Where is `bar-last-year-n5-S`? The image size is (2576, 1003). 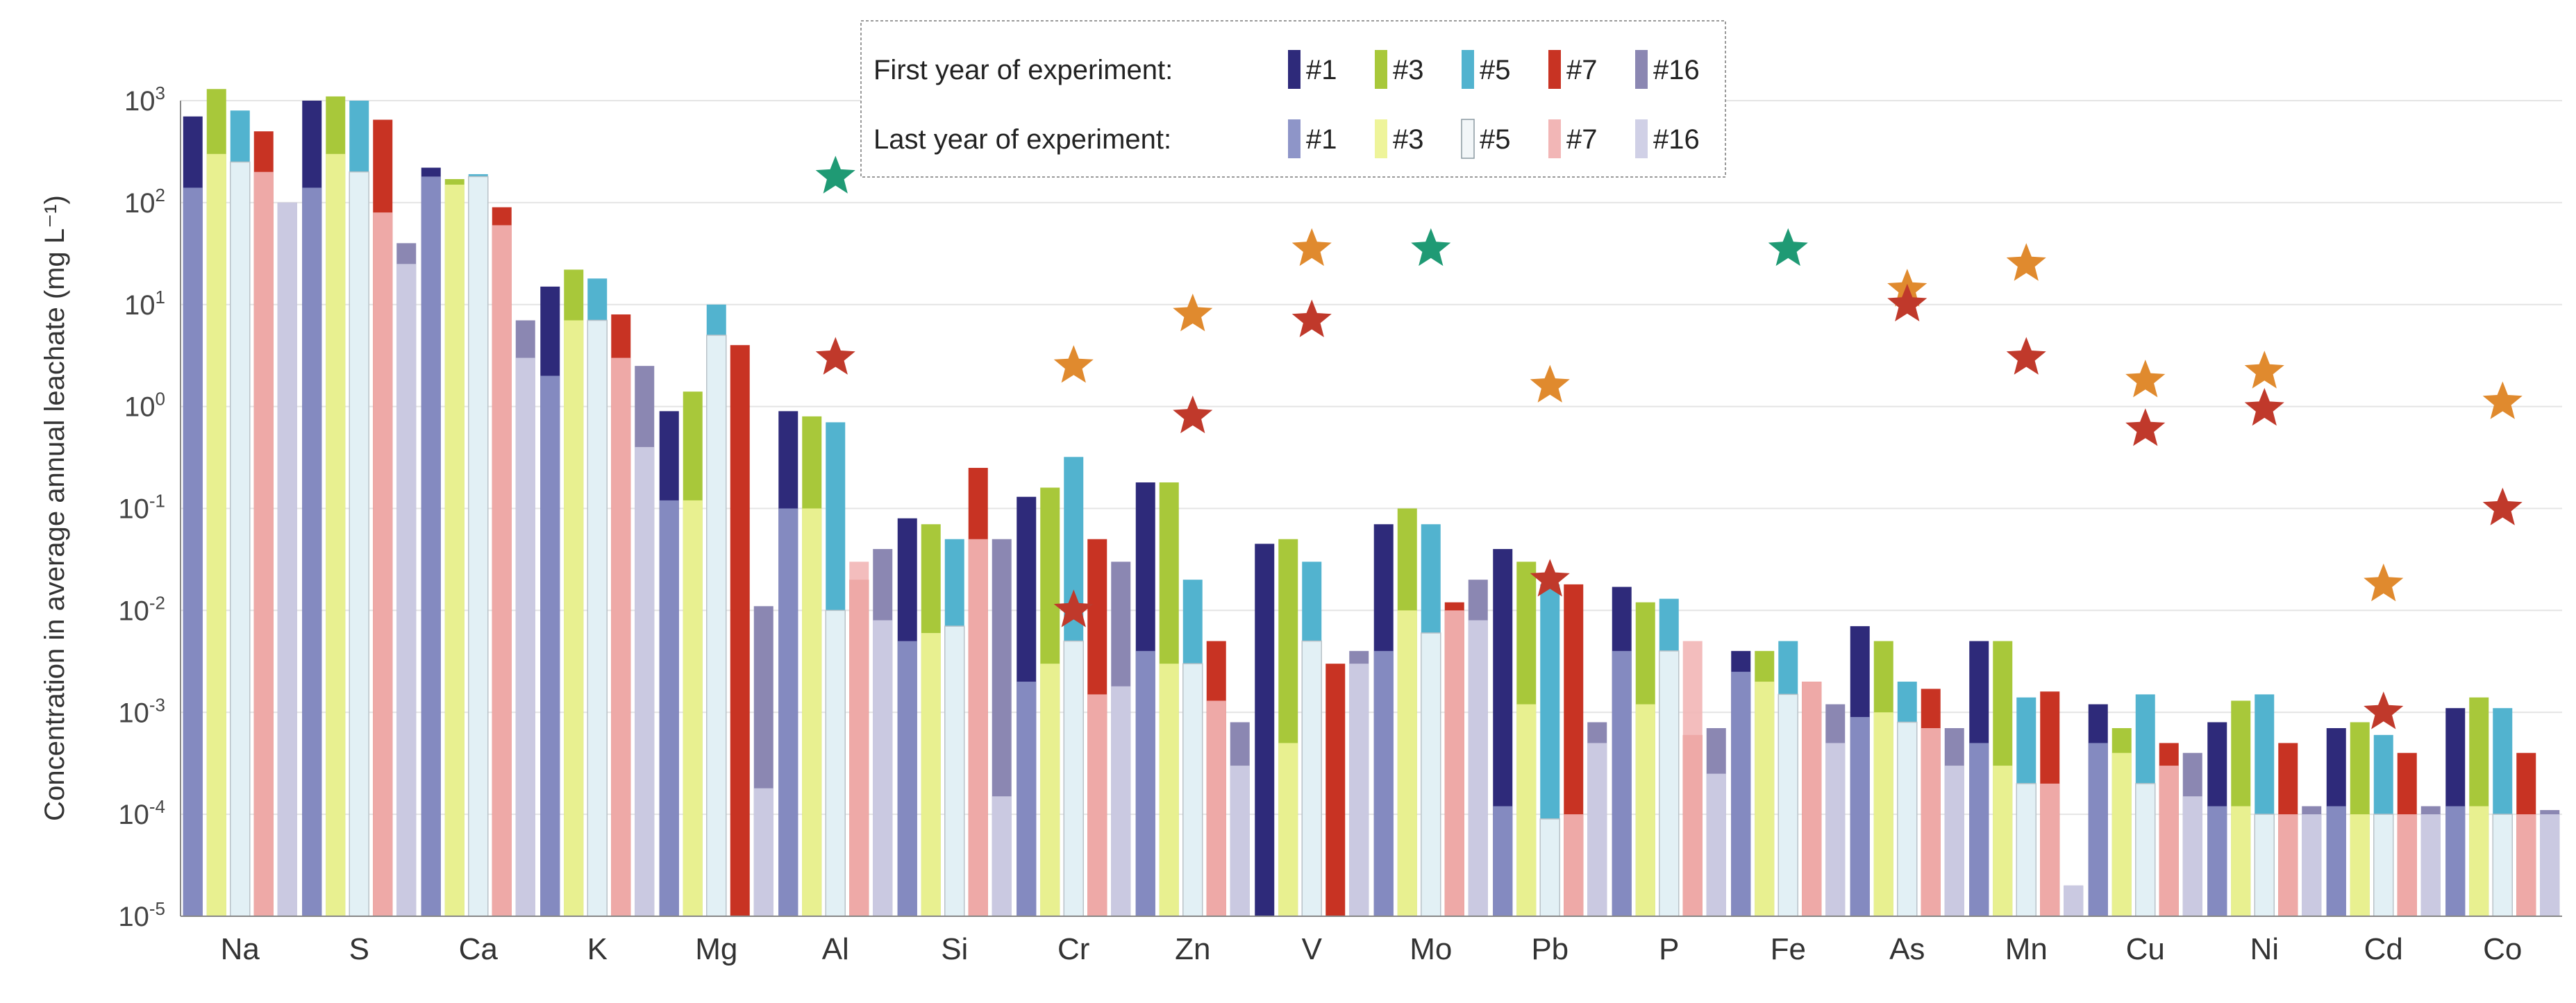 bar-last-year-n5-S is located at coordinates (359, 544).